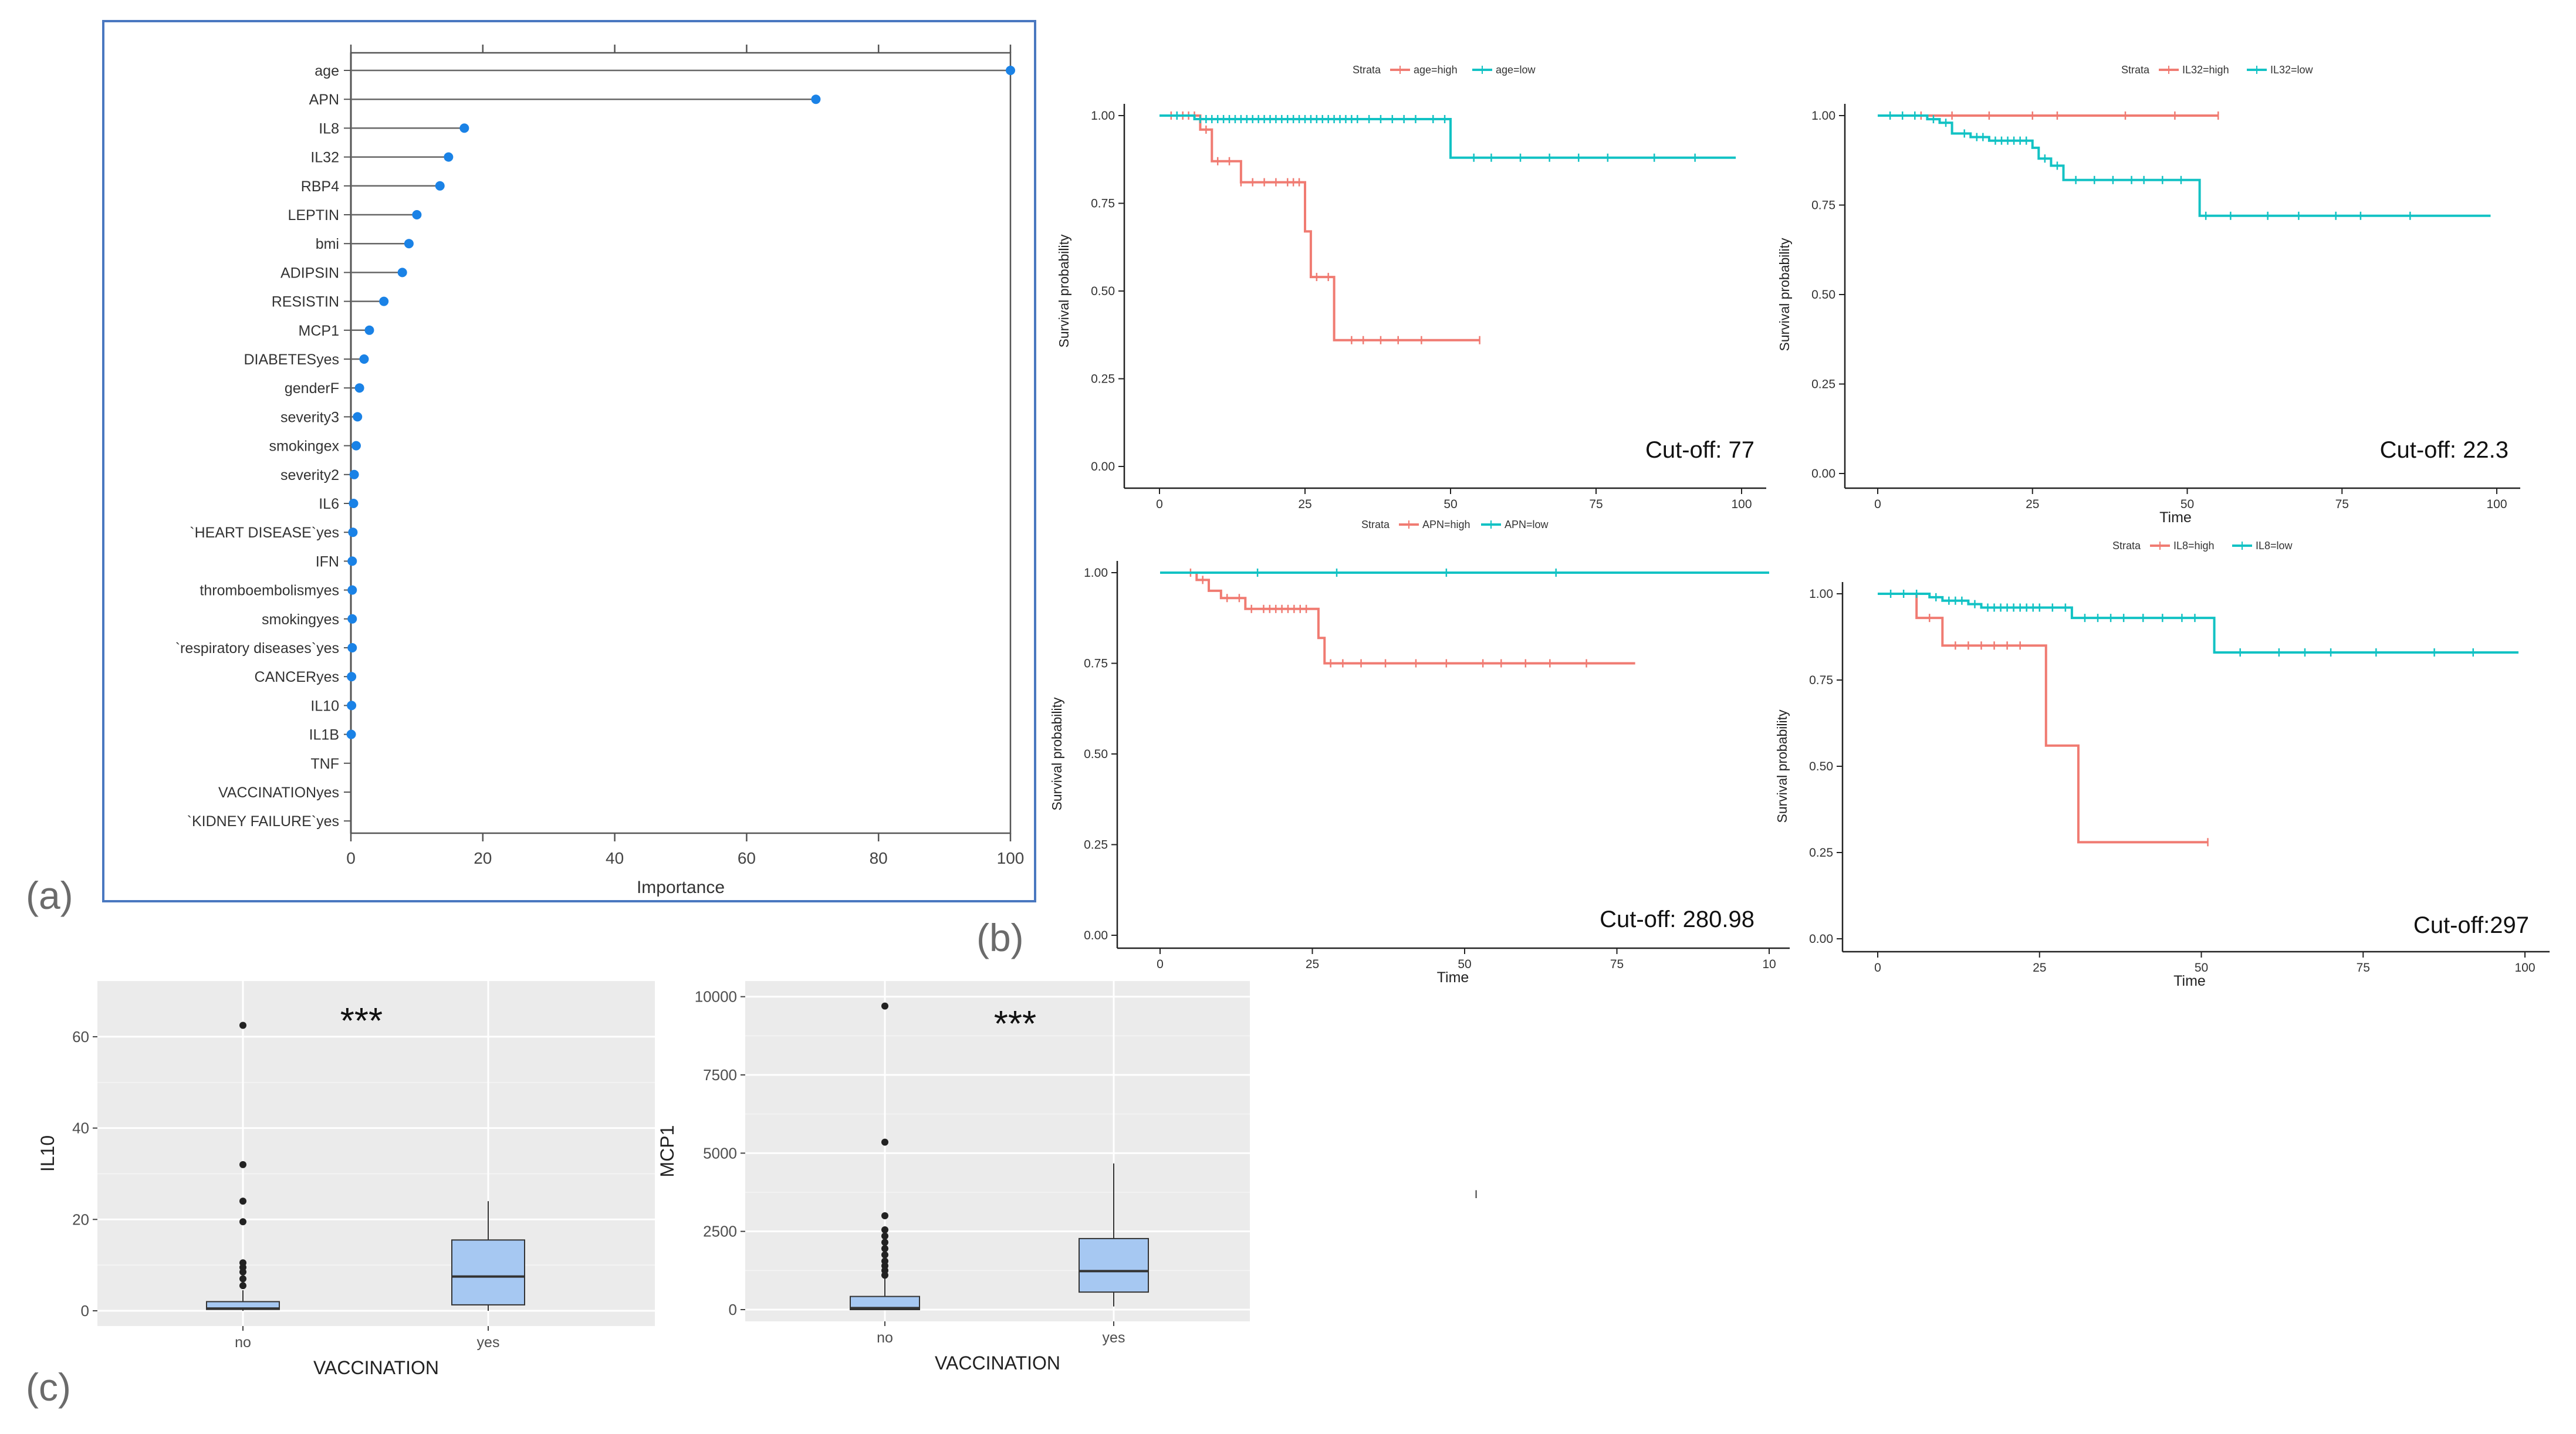  I want to click on y-tick-label: 10000, so click(716, 997).